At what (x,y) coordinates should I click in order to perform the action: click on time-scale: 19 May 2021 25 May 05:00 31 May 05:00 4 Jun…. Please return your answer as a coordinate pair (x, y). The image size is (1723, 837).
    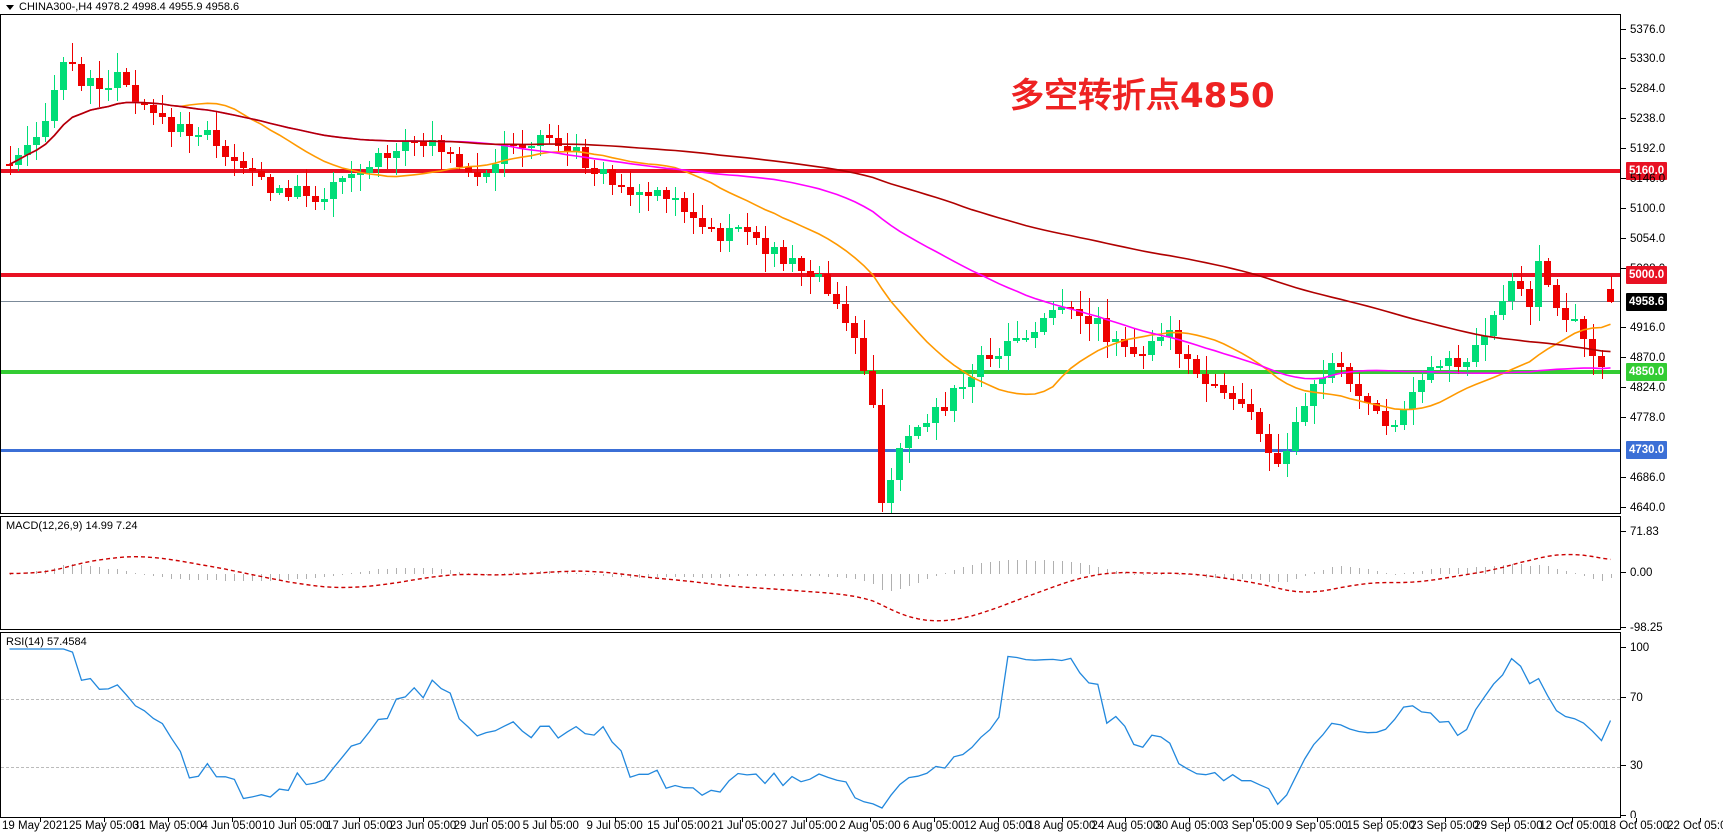
    Looking at the image, I should click on (861, 827).